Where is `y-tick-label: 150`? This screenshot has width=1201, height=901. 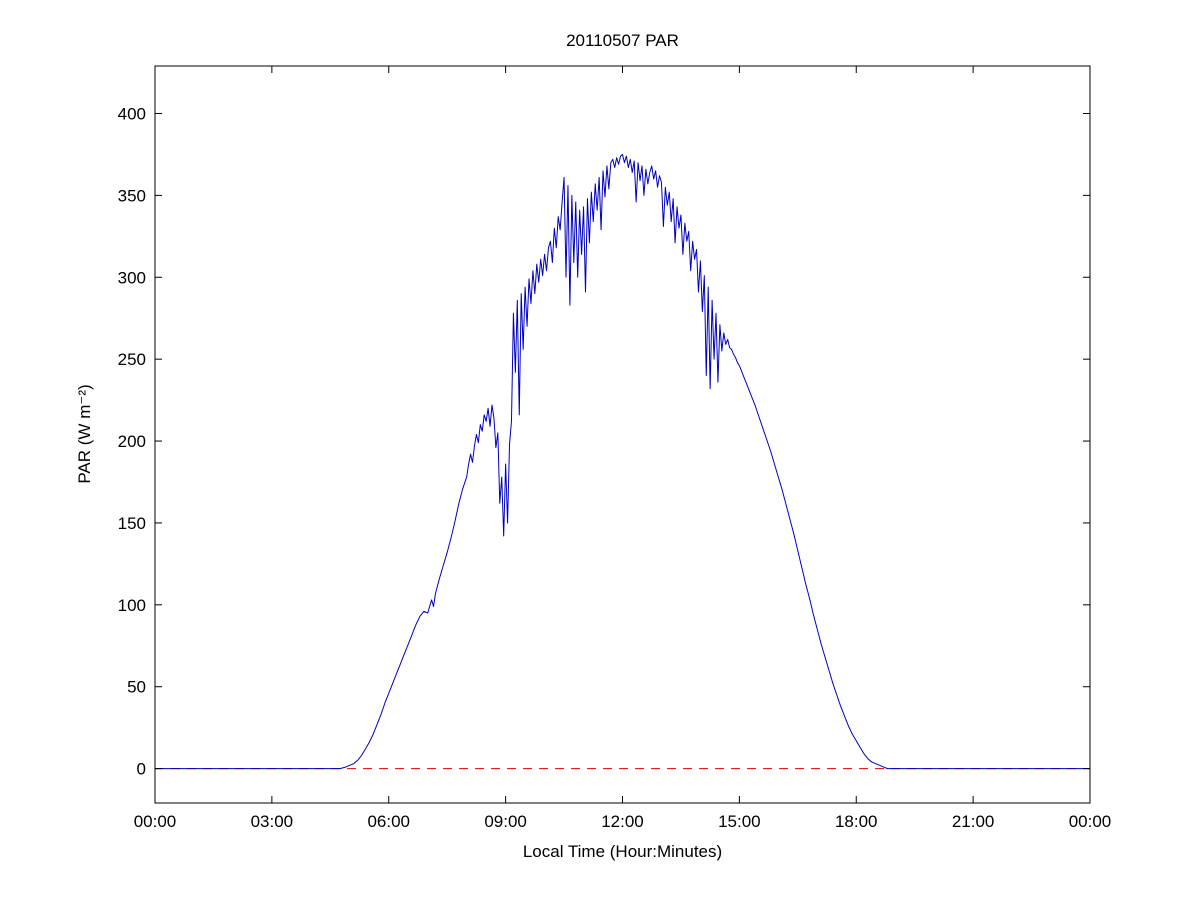
y-tick-label: 150 is located at coordinates (132, 523).